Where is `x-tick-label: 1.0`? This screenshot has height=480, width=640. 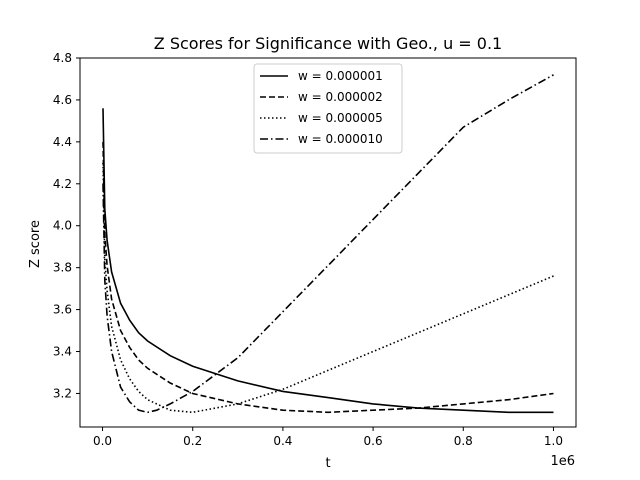
x-tick-label: 1.0 is located at coordinates (553, 441).